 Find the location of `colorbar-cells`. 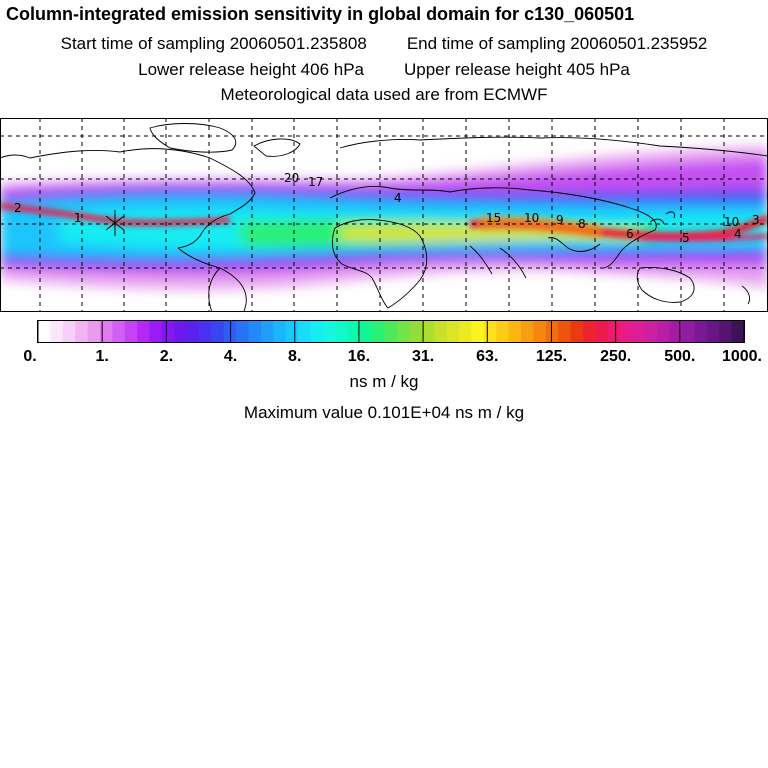

colorbar-cells is located at coordinates (391, 331).